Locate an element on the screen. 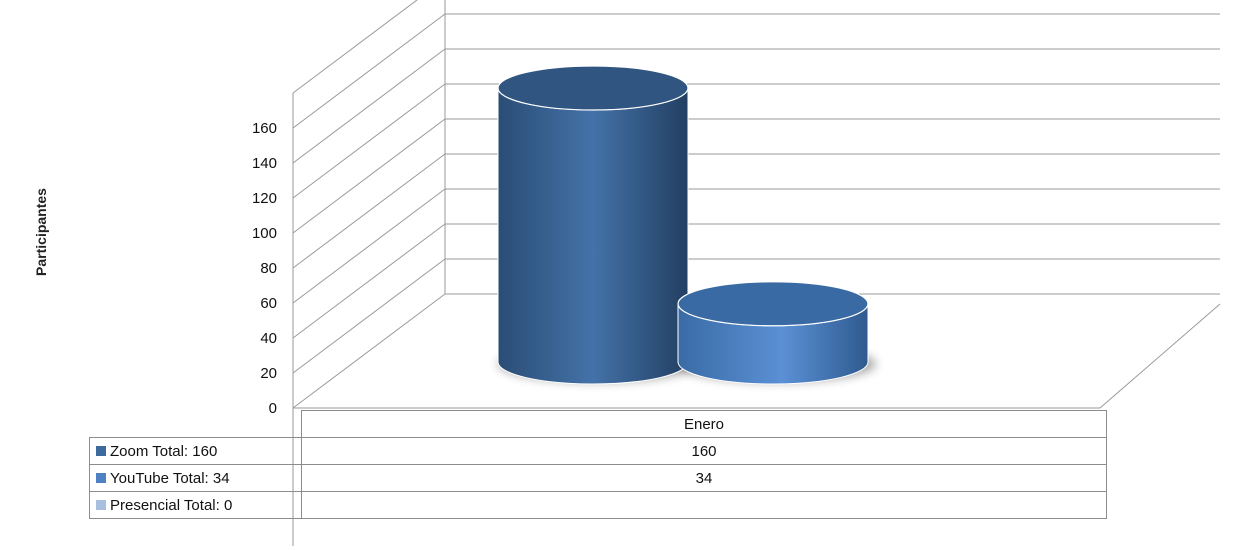  legend-label-youtube: YouTube Total: 34 is located at coordinates (170, 478).